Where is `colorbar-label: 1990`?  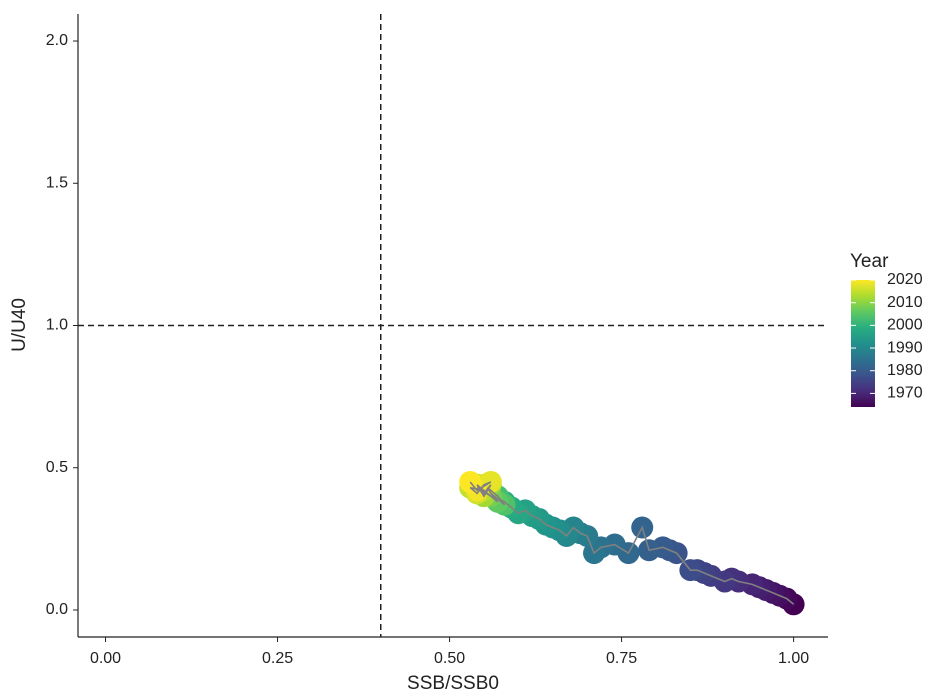
colorbar-label: 1990 is located at coordinates (905, 347).